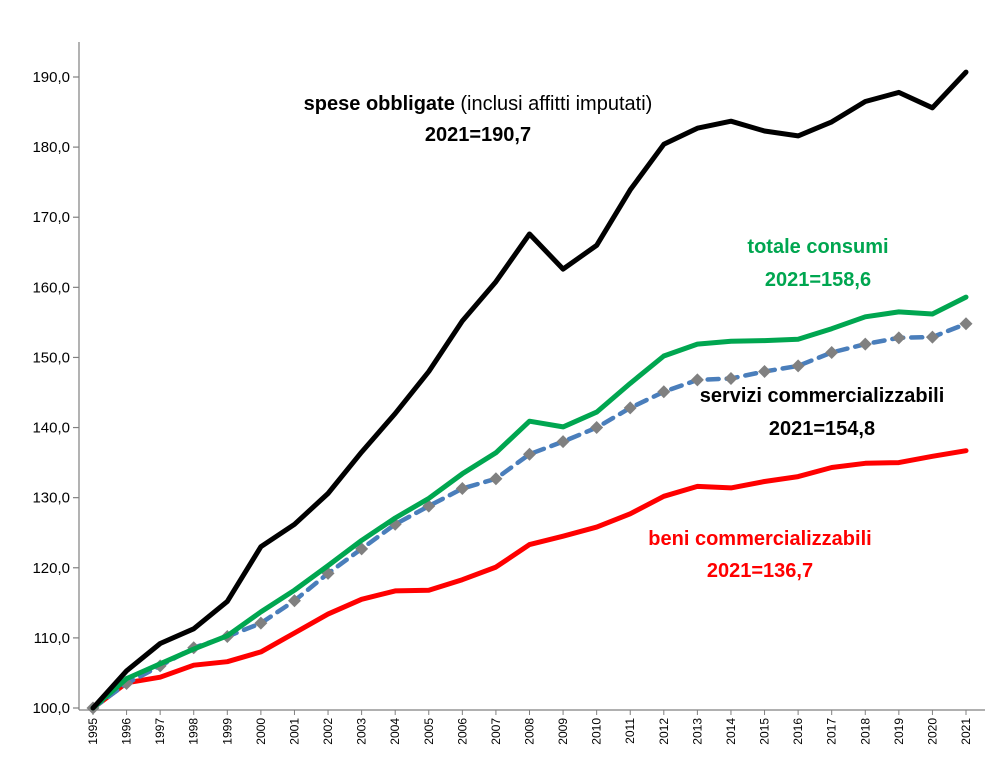 This screenshot has height=763, width=1000. Describe the element at coordinates (328, 731) in the screenshot. I see `x-tick-label: 2002` at that location.